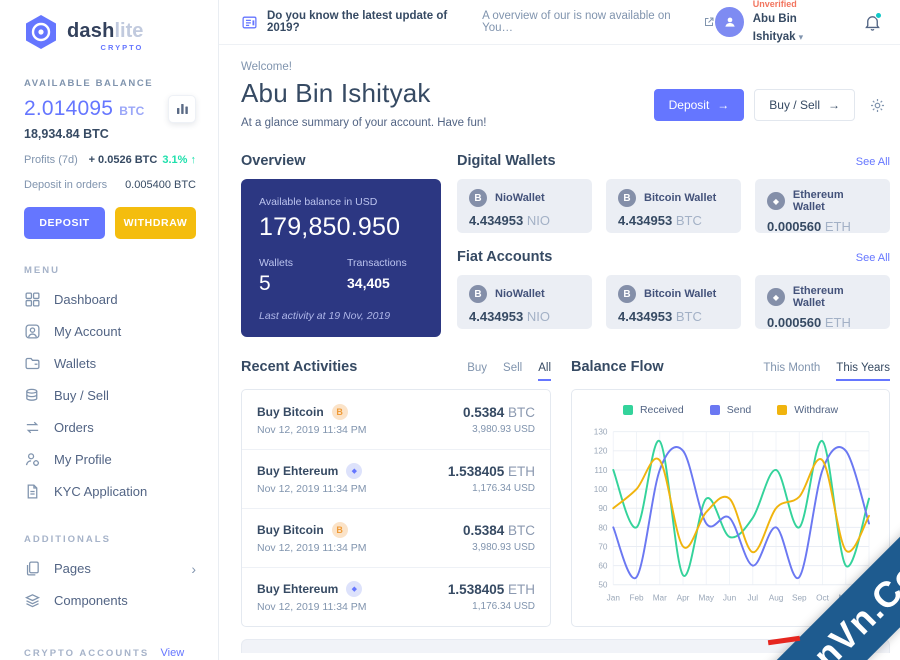  I want to click on svg-text: Apr, so click(683, 597).